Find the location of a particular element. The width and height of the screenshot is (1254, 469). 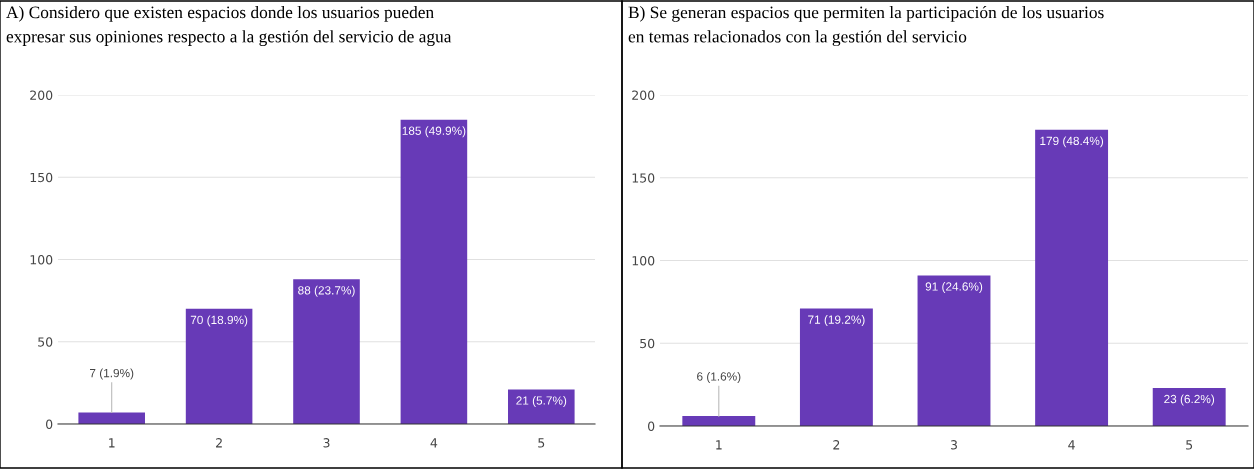

data-label: 6 (1.6%) is located at coordinates (719, 377).